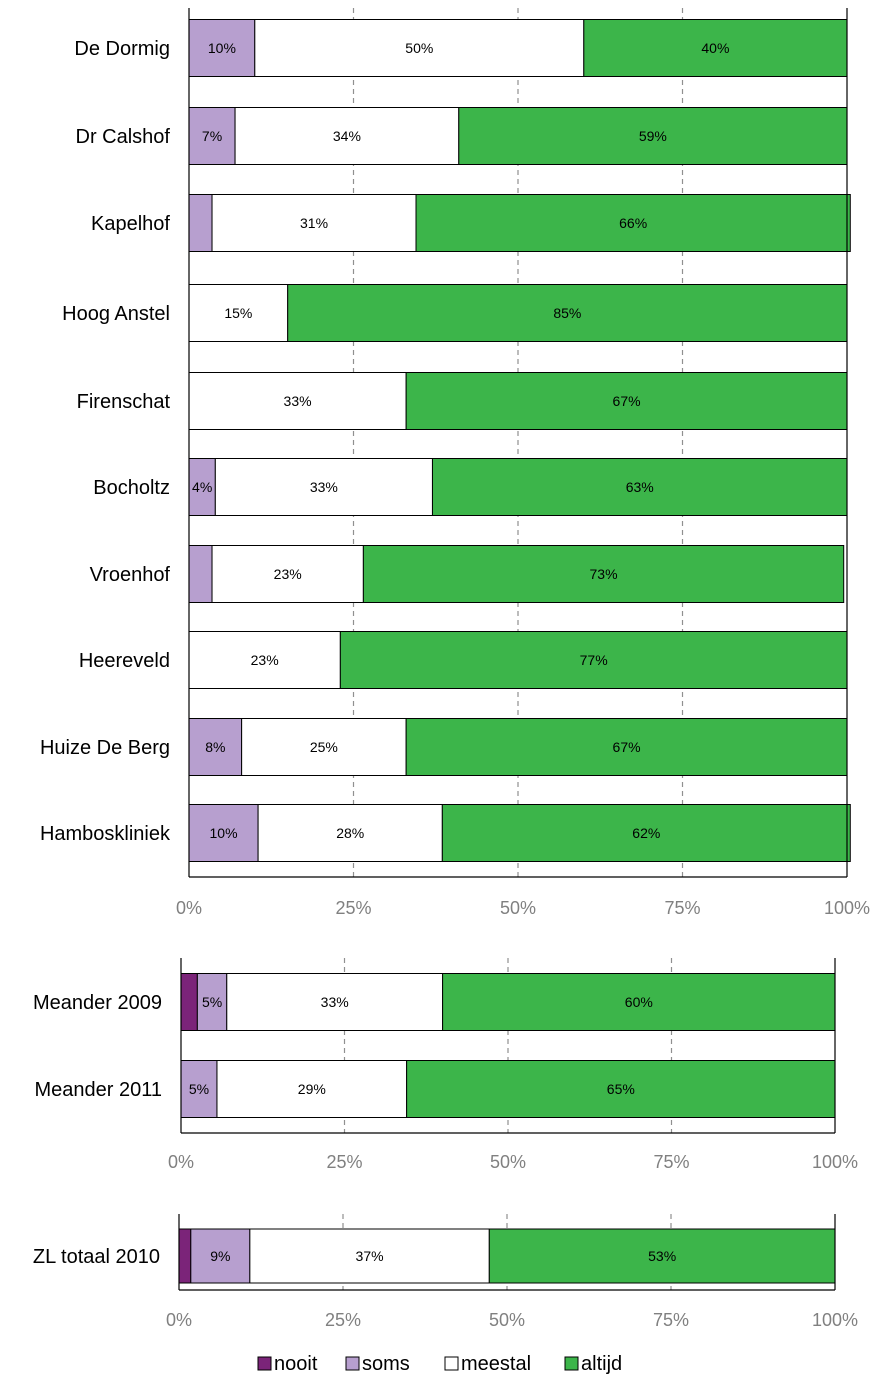  What do you see at coordinates (130, 575) in the screenshot?
I see `category-label: Vroenhof` at bounding box center [130, 575].